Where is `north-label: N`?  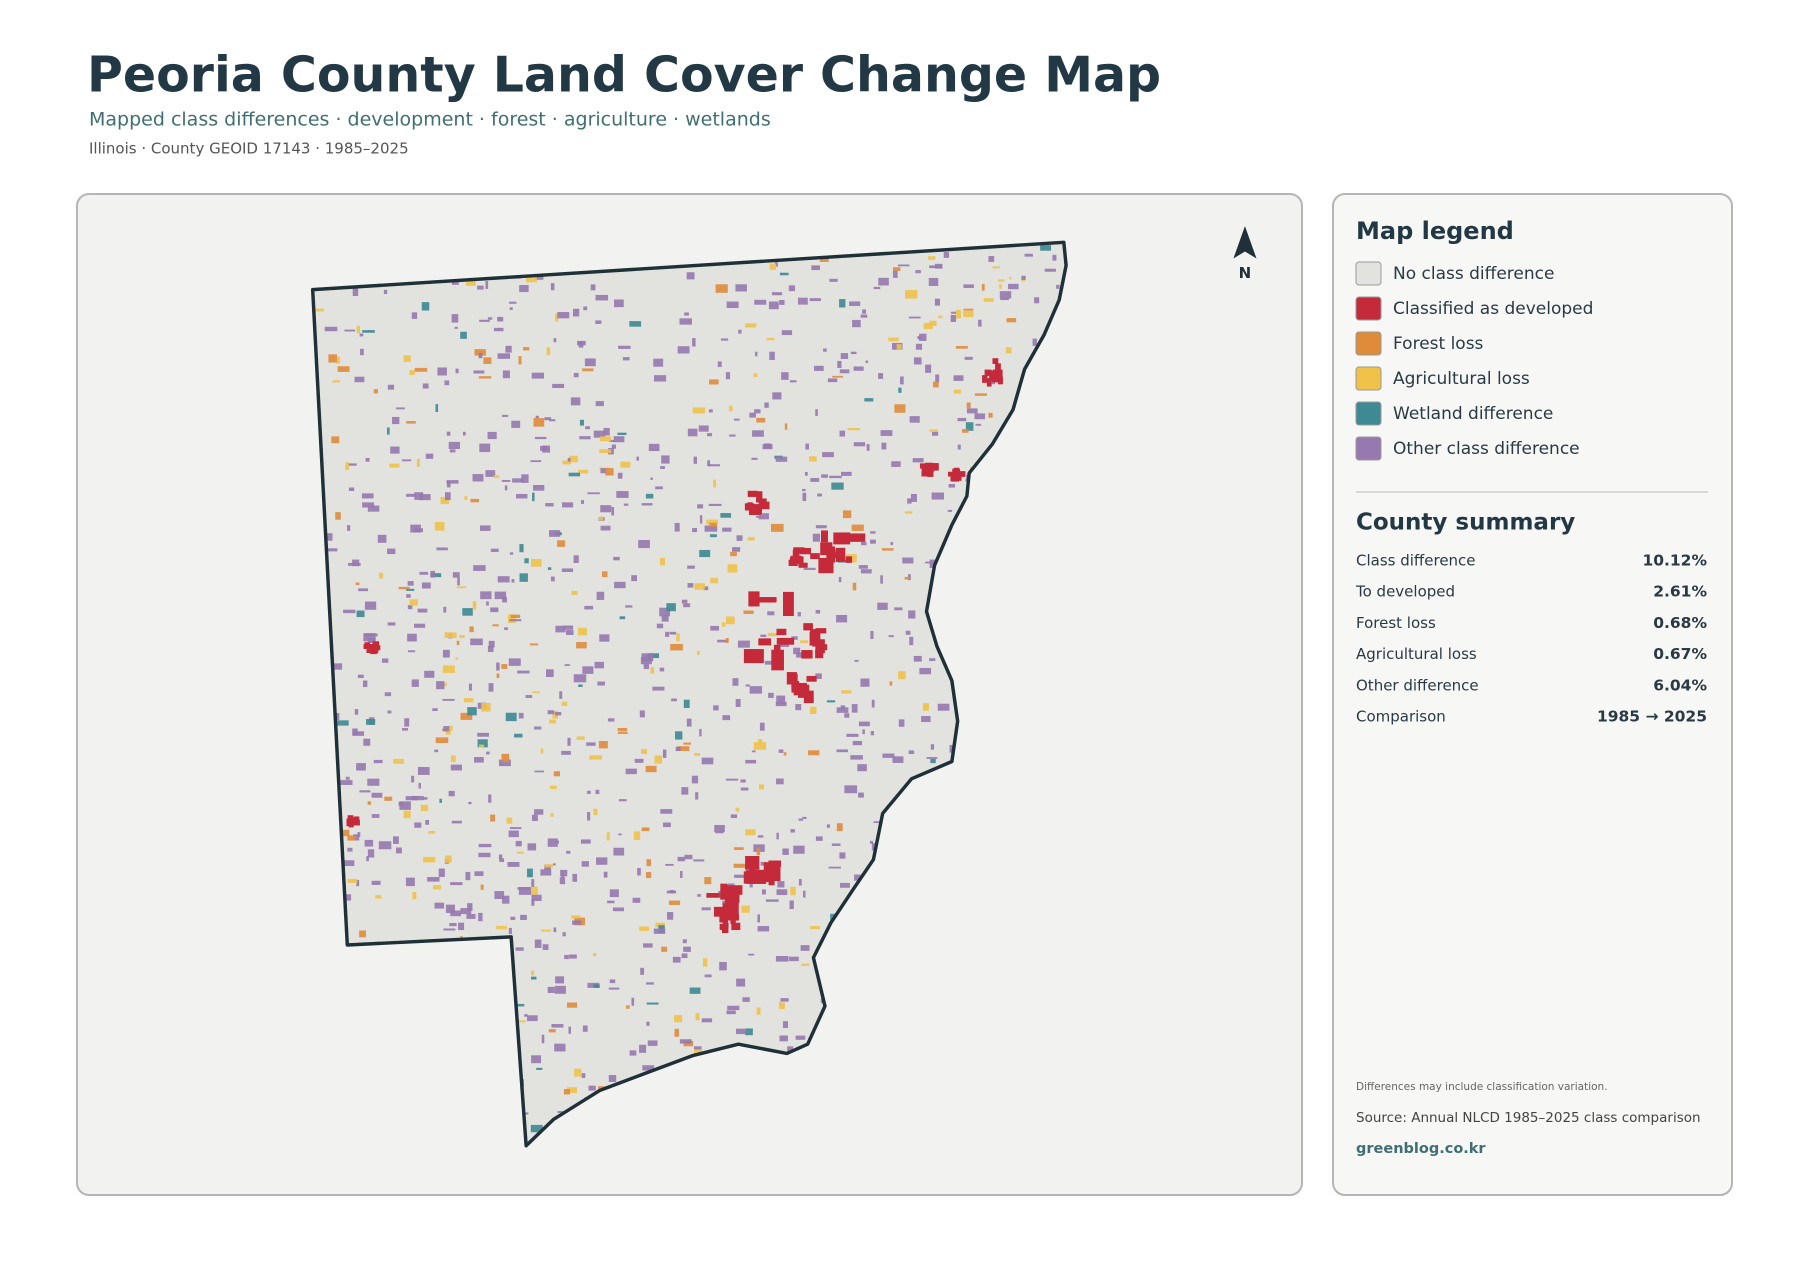
north-label: N is located at coordinates (1245, 273).